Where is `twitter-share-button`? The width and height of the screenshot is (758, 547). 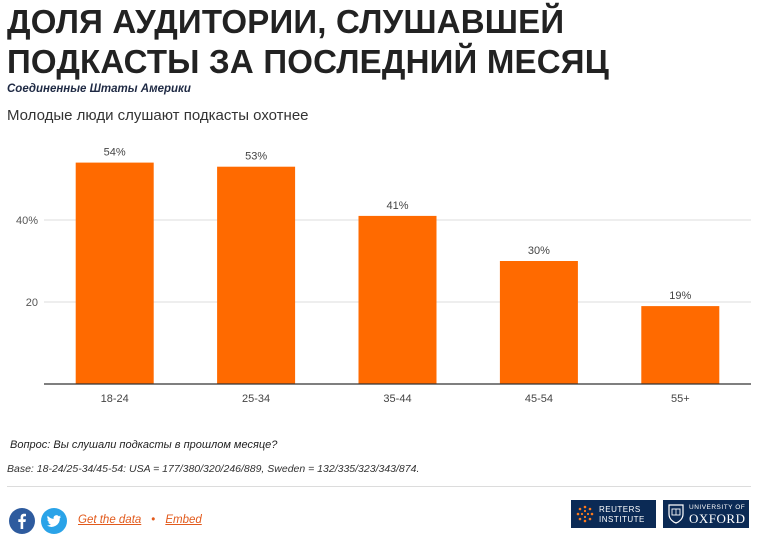 twitter-share-button is located at coordinates (54, 521).